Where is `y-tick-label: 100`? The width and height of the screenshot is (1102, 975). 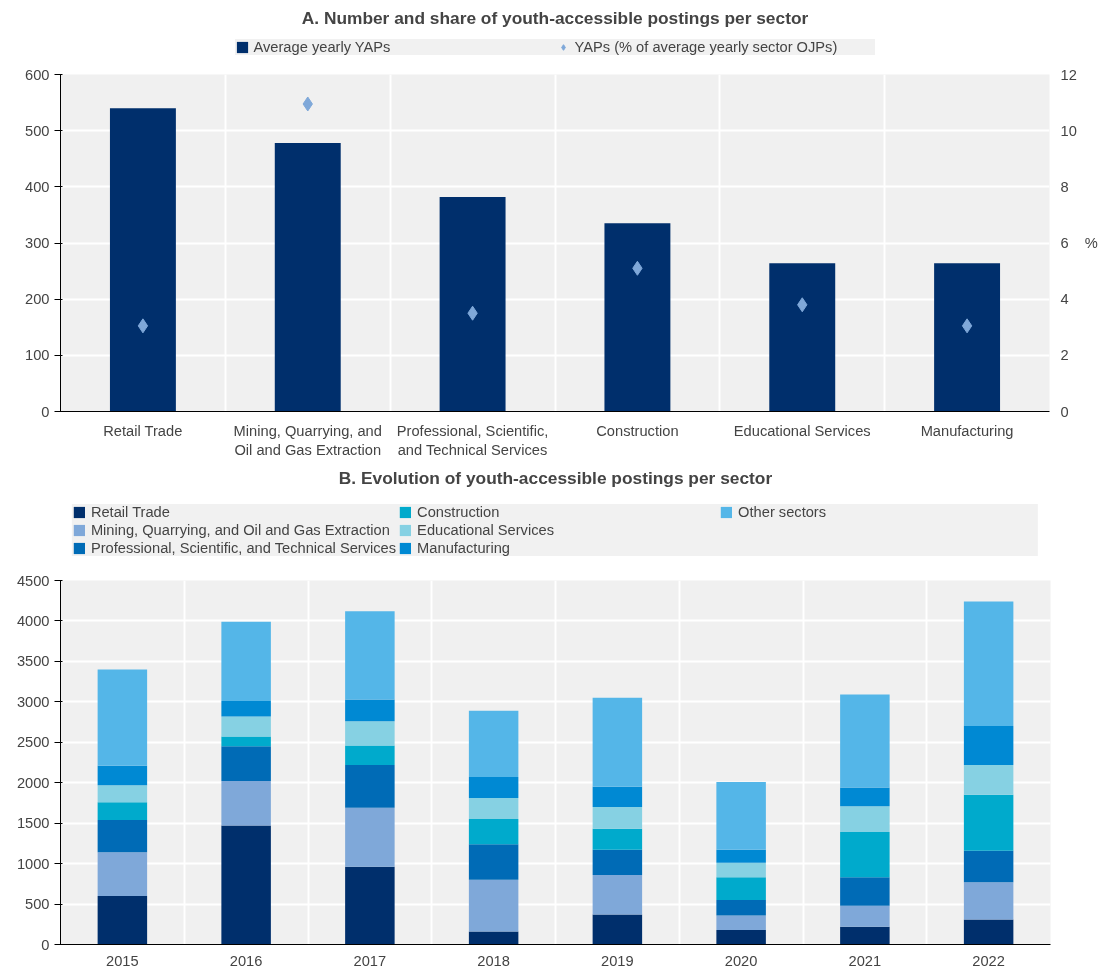 y-tick-label: 100 is located at coordinates (37, 355).